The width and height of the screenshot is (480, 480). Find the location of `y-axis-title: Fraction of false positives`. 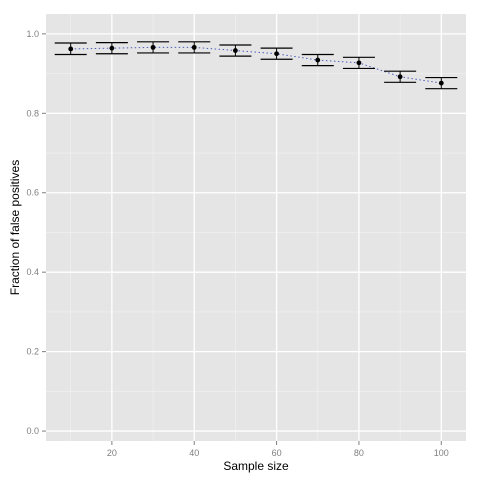

y-axis-title: Fraction of false positives is located at coordinates (15, 227).